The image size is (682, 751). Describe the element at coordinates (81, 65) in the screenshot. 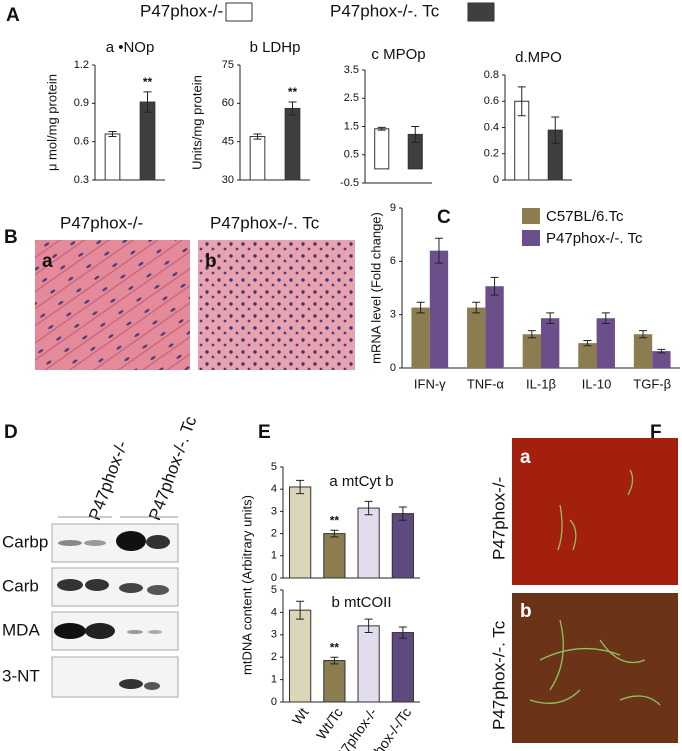

I see `y-tick-label: 1.2` at that location.